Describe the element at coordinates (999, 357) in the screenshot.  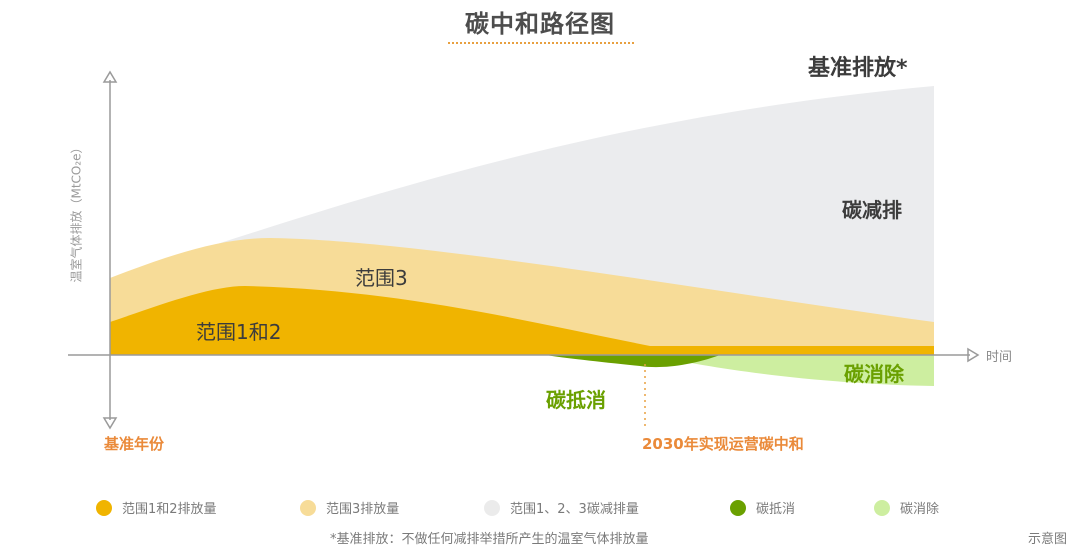
I see `x-axis-label: 时间` at that location.